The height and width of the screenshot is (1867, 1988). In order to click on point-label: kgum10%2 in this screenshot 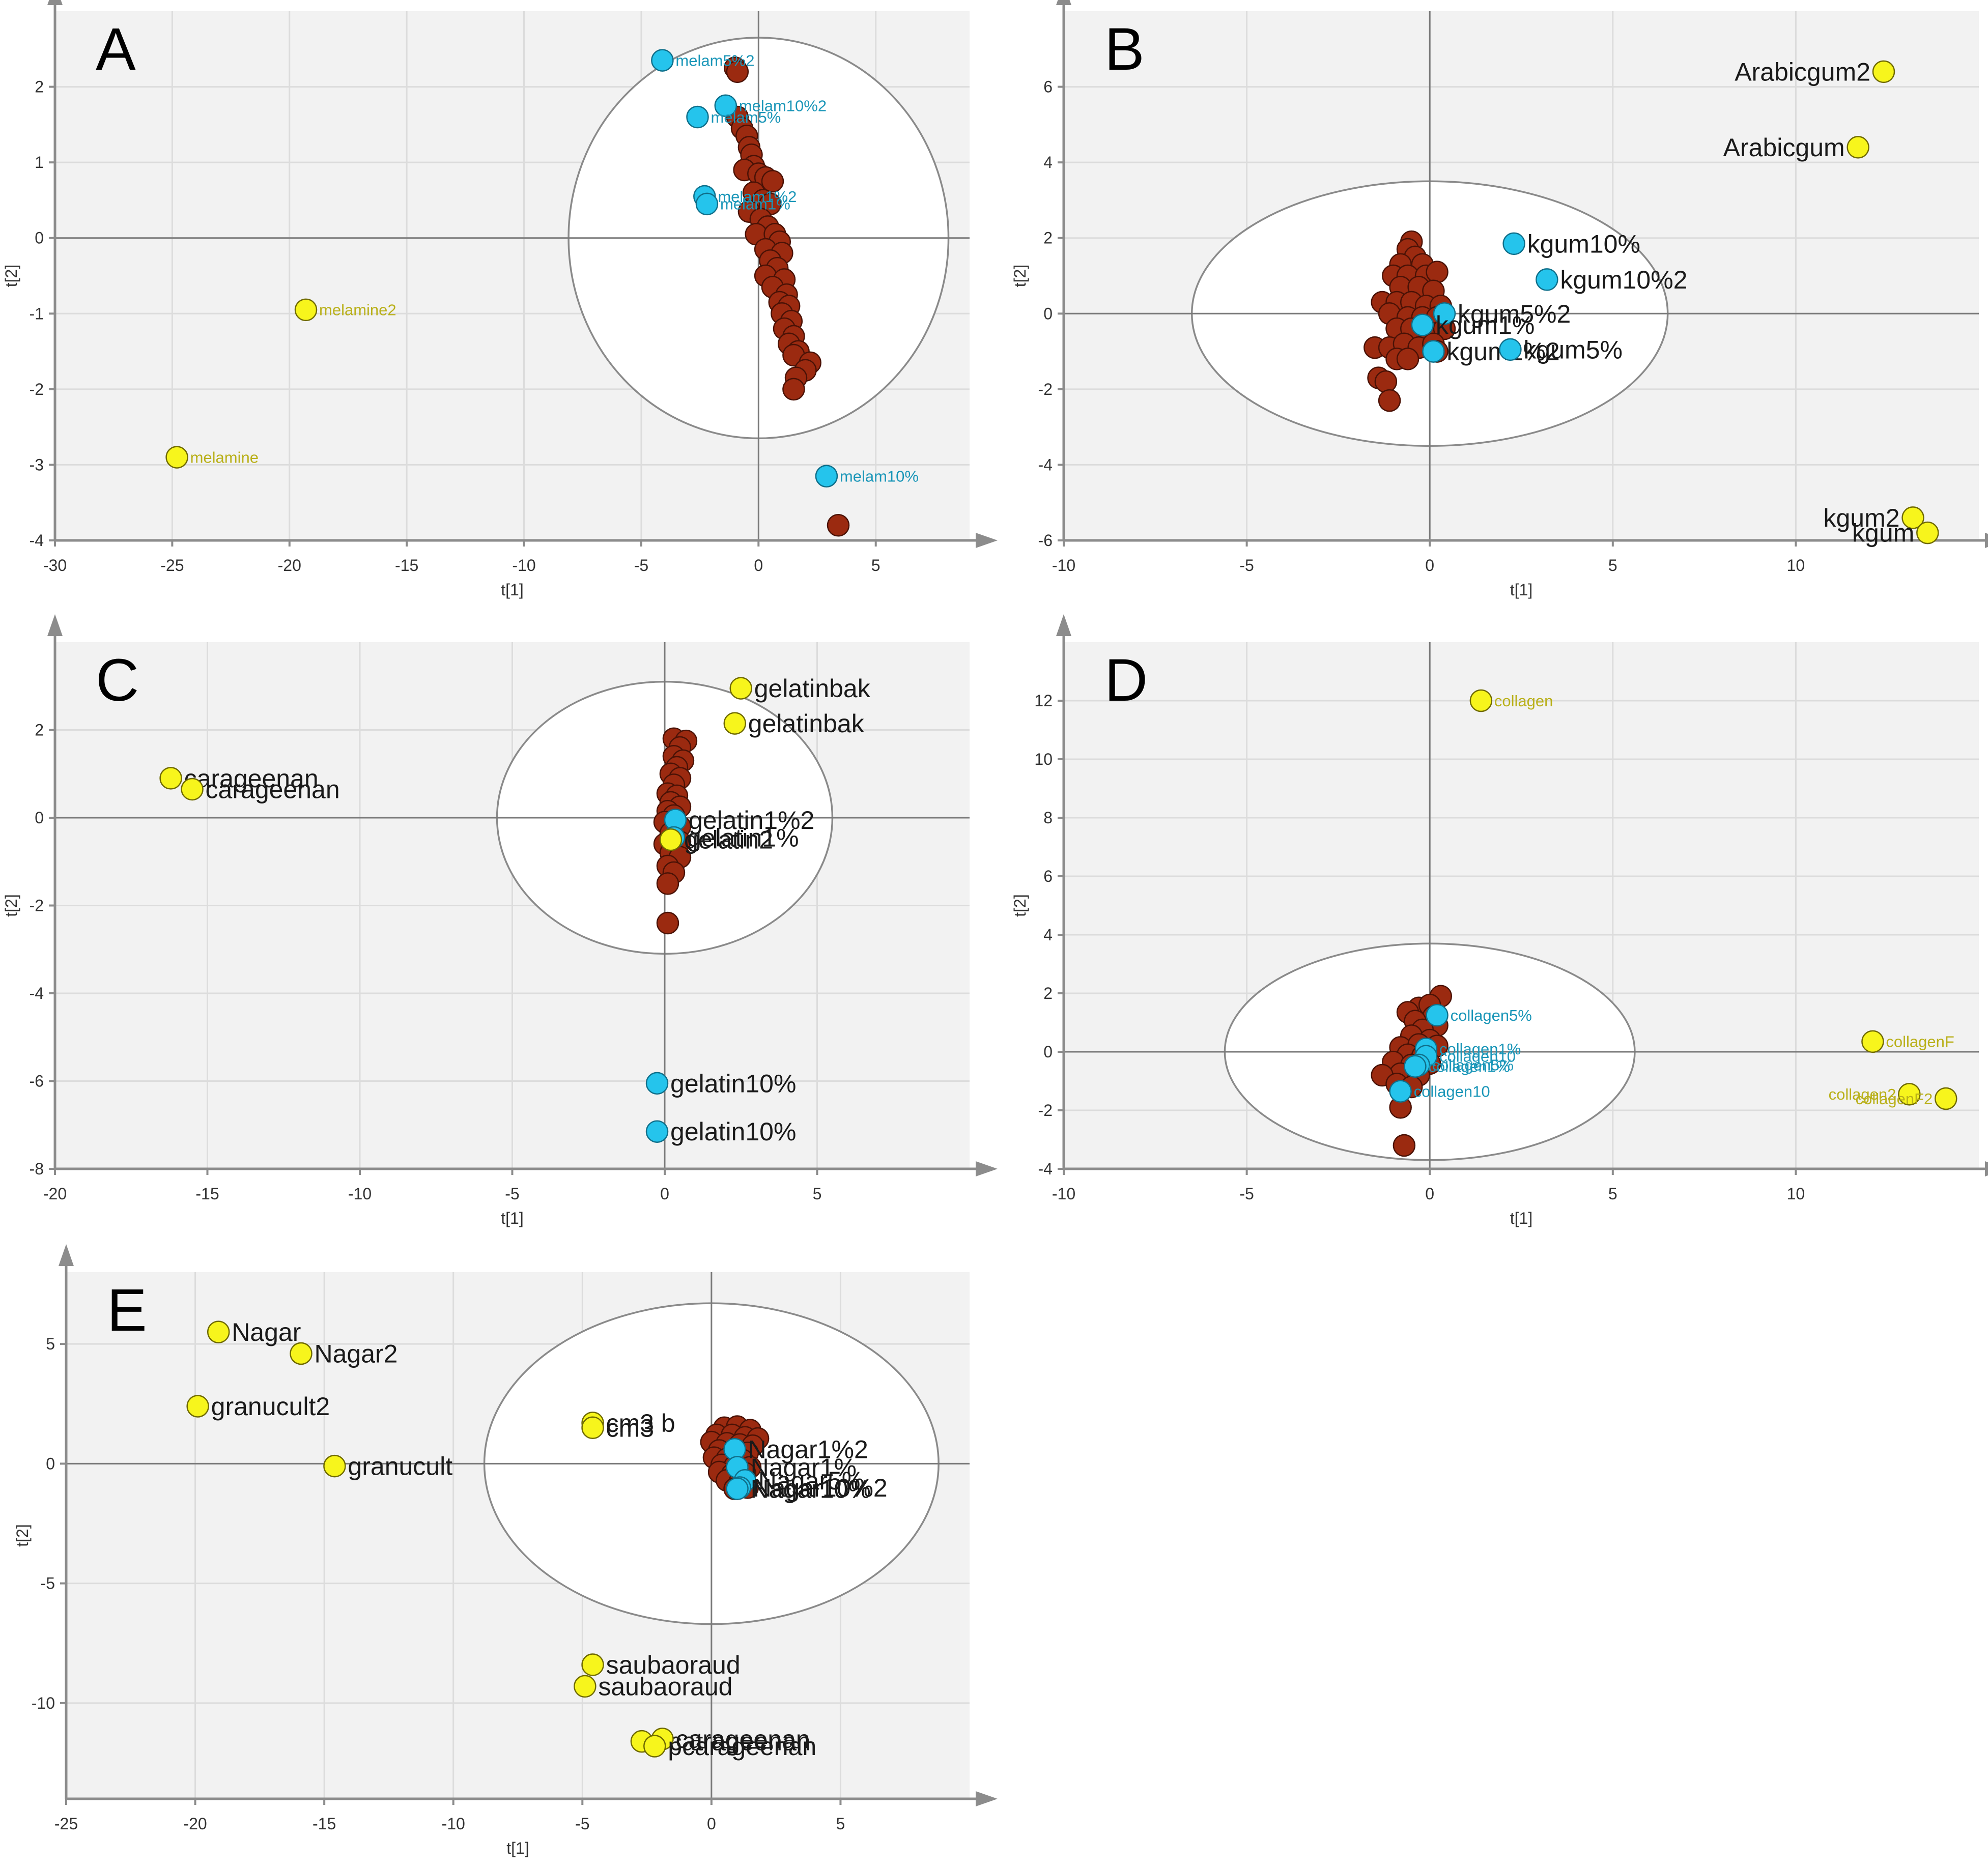, I will do `click(1624, 280)`.